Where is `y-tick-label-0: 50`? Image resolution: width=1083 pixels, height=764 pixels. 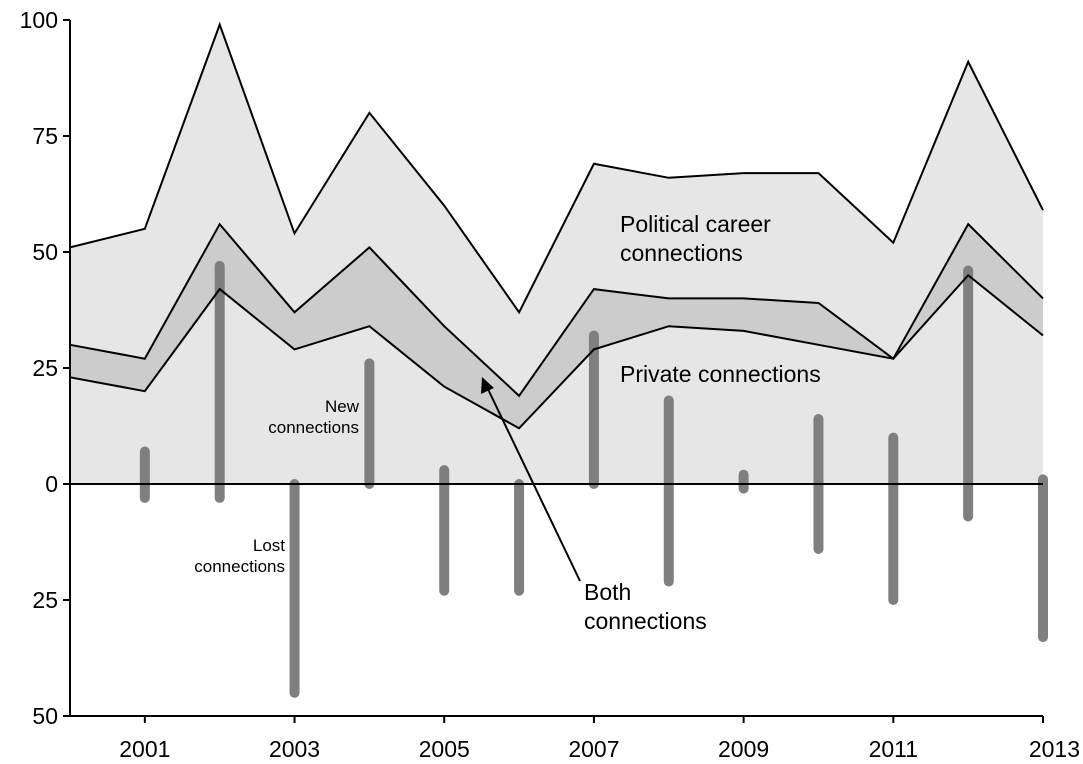 y-tick-label-0: 50 is located at coordinates (45, 716).